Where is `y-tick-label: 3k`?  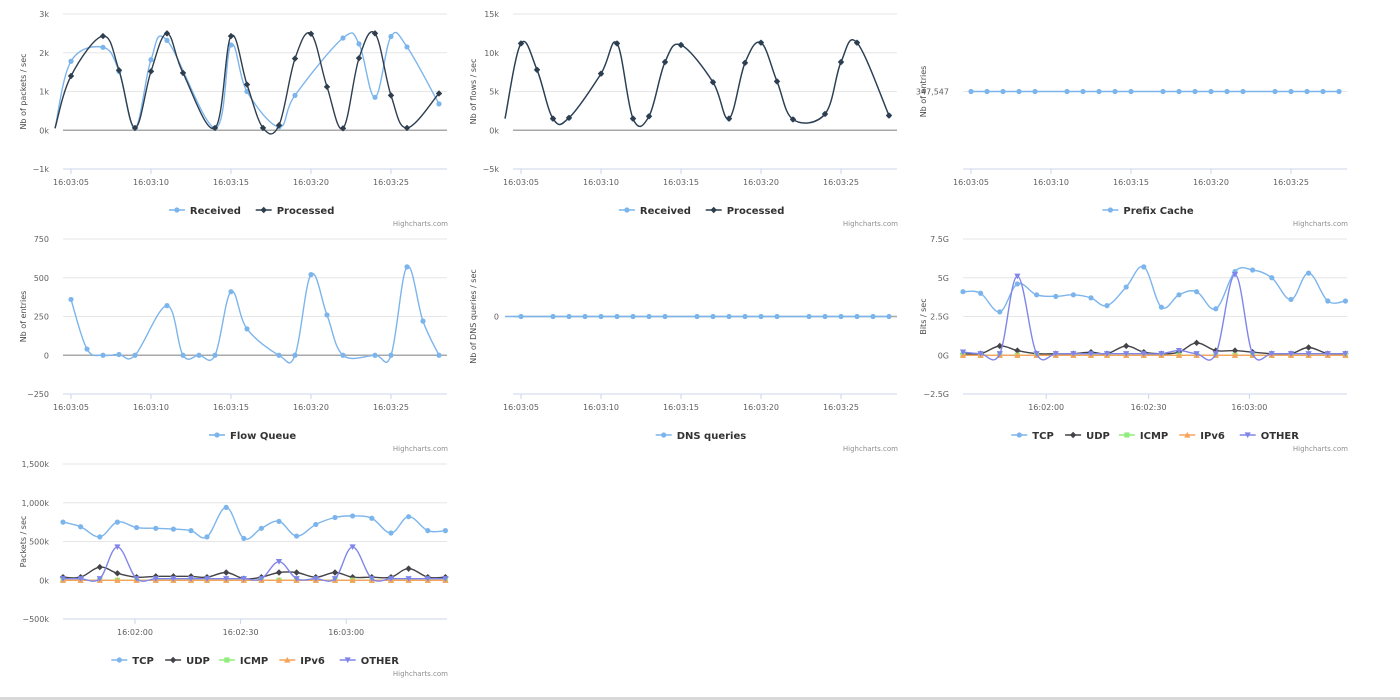
y-tick-label: 3k is located at coordinates (44, 14).